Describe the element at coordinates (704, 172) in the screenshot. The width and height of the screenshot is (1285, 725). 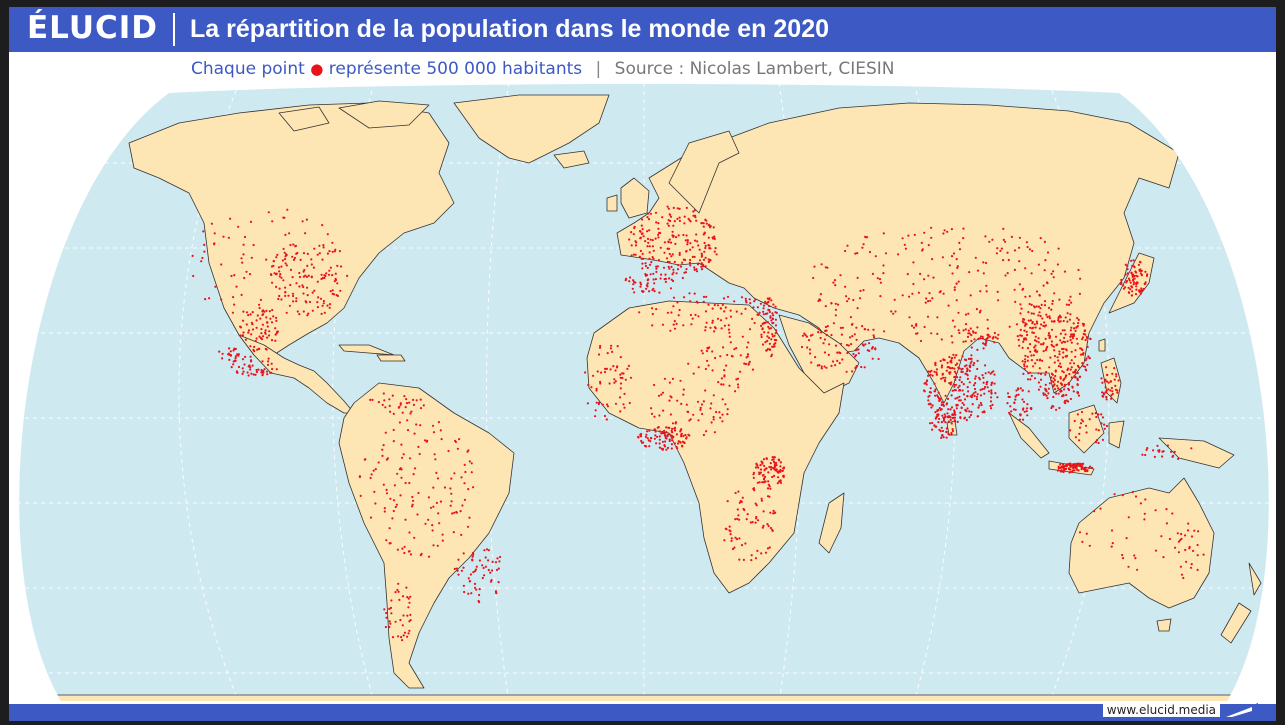
I see `scandinavia` at that location.